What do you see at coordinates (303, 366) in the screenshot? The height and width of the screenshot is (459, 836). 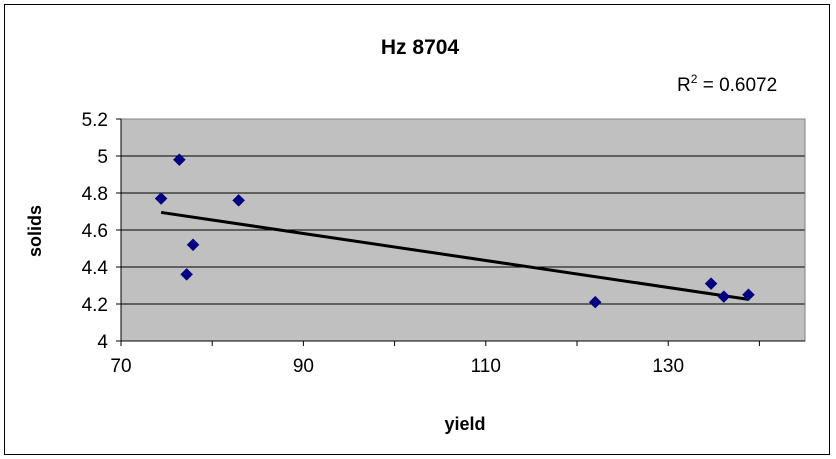 I see `x-tick-label: 90` at bounding box center [303, 366].